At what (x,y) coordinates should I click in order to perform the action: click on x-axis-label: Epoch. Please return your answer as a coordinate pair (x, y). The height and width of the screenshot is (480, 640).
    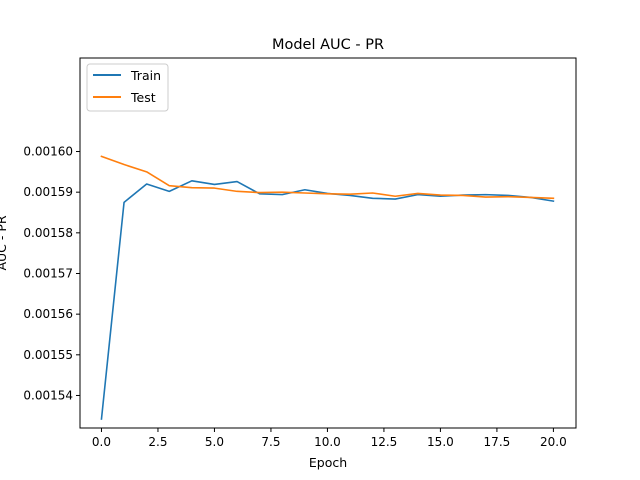
    Looking at the image, I should click on (328, 462).